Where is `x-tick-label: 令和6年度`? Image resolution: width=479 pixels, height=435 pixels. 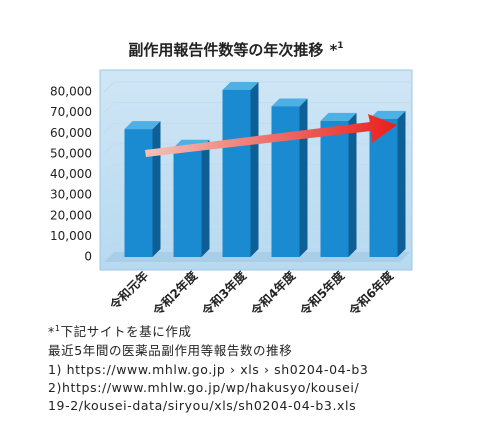 x-tick-label: 令和6年度 is located at coordinates (371, 293).